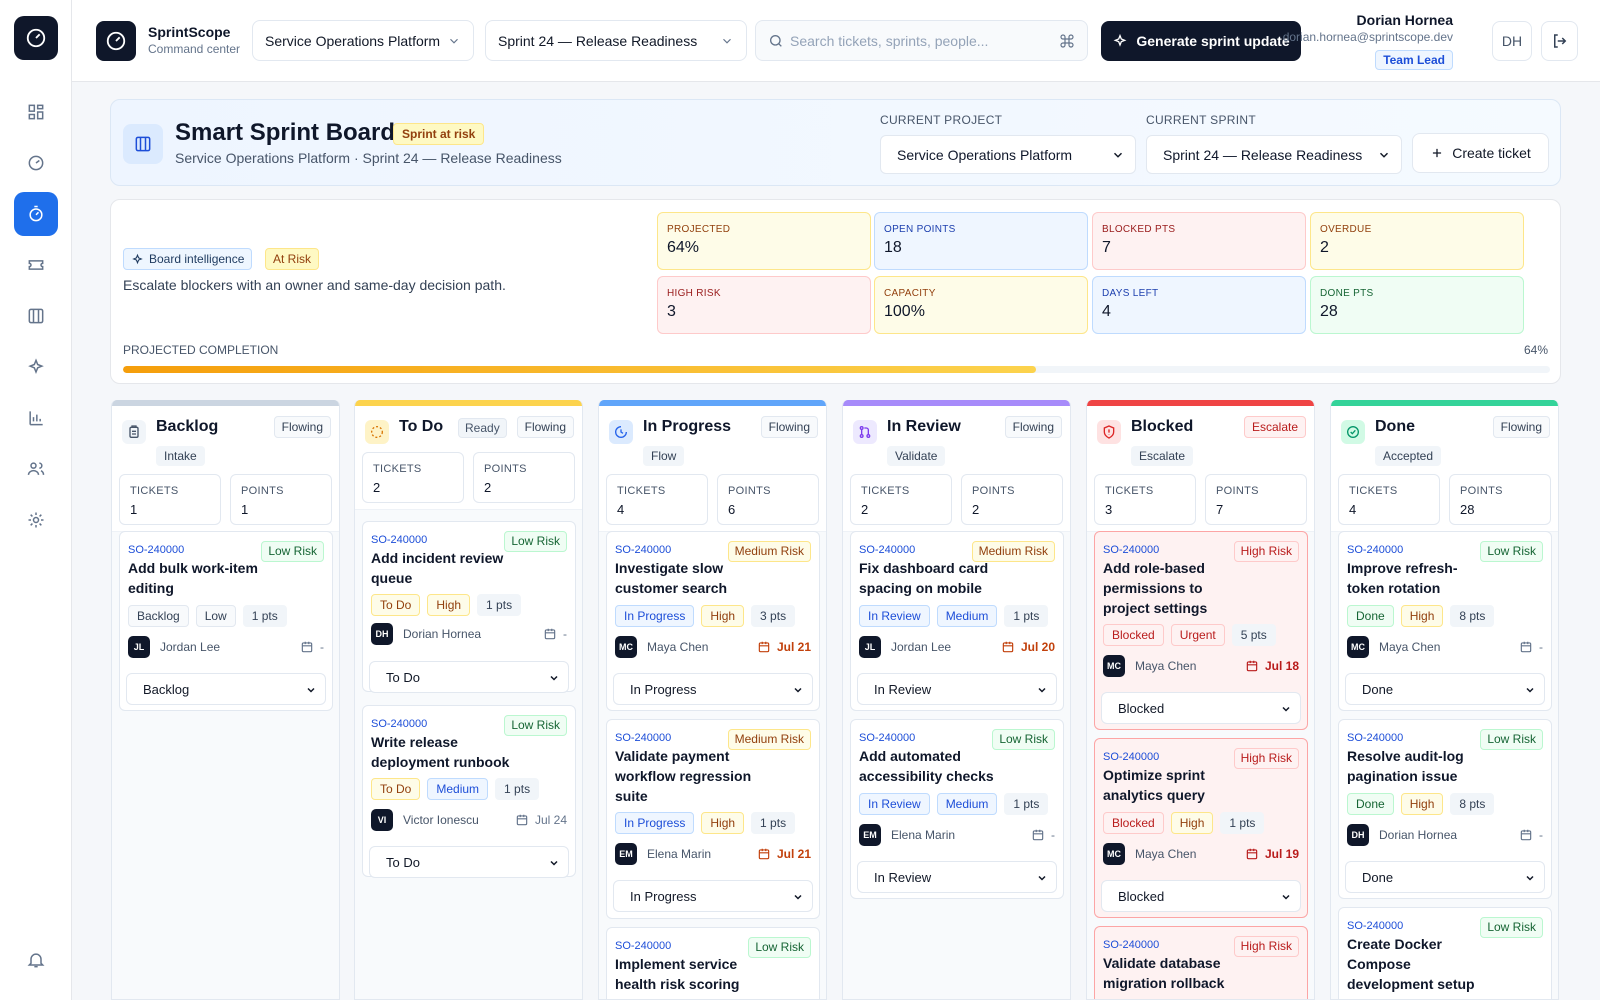 This screenshot has height=1000, width=1600. Describe the element at coordinates (954, 616) in the screenshot. I see `ticket-chips: In Review Medium 1 pts` at that location.